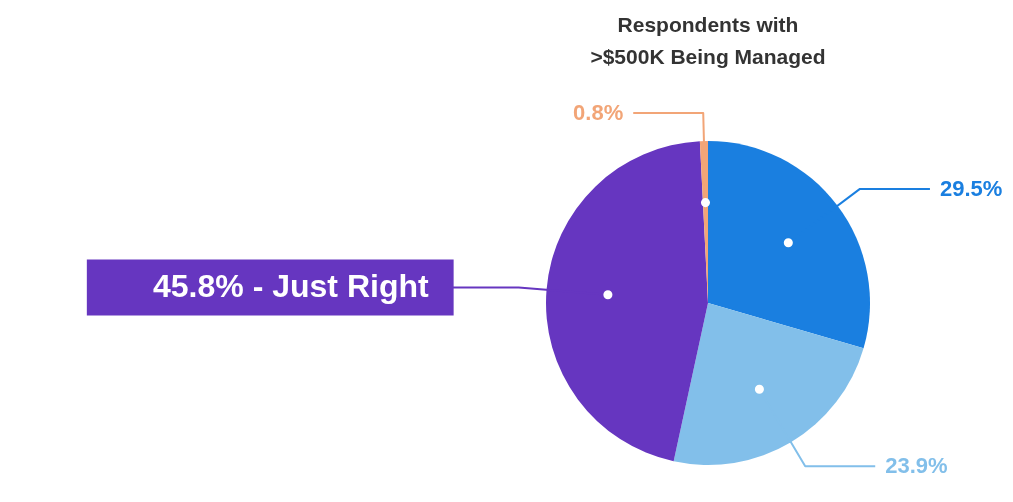  Describe the element at coordinates (708, 40) in the screenshot. I see `chart-title: Respondents with >$500K Being Managed` at that location.